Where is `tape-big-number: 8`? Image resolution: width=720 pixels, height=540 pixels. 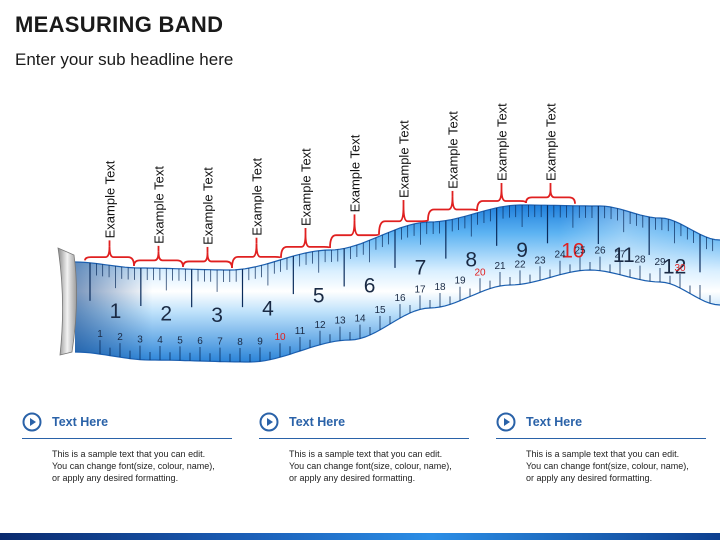 tape-big-number: 8 is located at coordinates (471, 260).